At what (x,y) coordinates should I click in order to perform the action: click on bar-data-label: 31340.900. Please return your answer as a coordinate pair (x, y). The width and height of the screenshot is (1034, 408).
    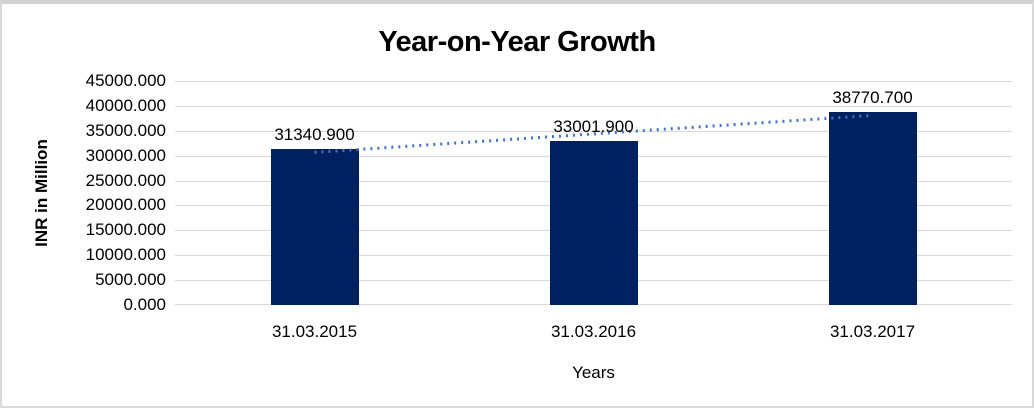
    Looking at the image, I should click on (314, 134).